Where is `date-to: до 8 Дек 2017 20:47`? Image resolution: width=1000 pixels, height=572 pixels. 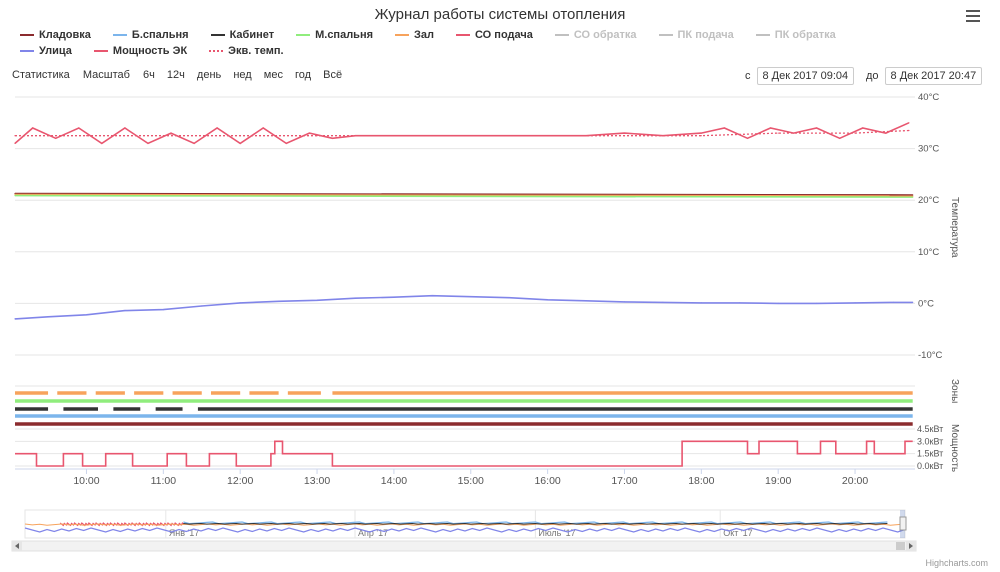
date-to: до 8 Дек 2017 20:47 is located at coordinates (924, 76).